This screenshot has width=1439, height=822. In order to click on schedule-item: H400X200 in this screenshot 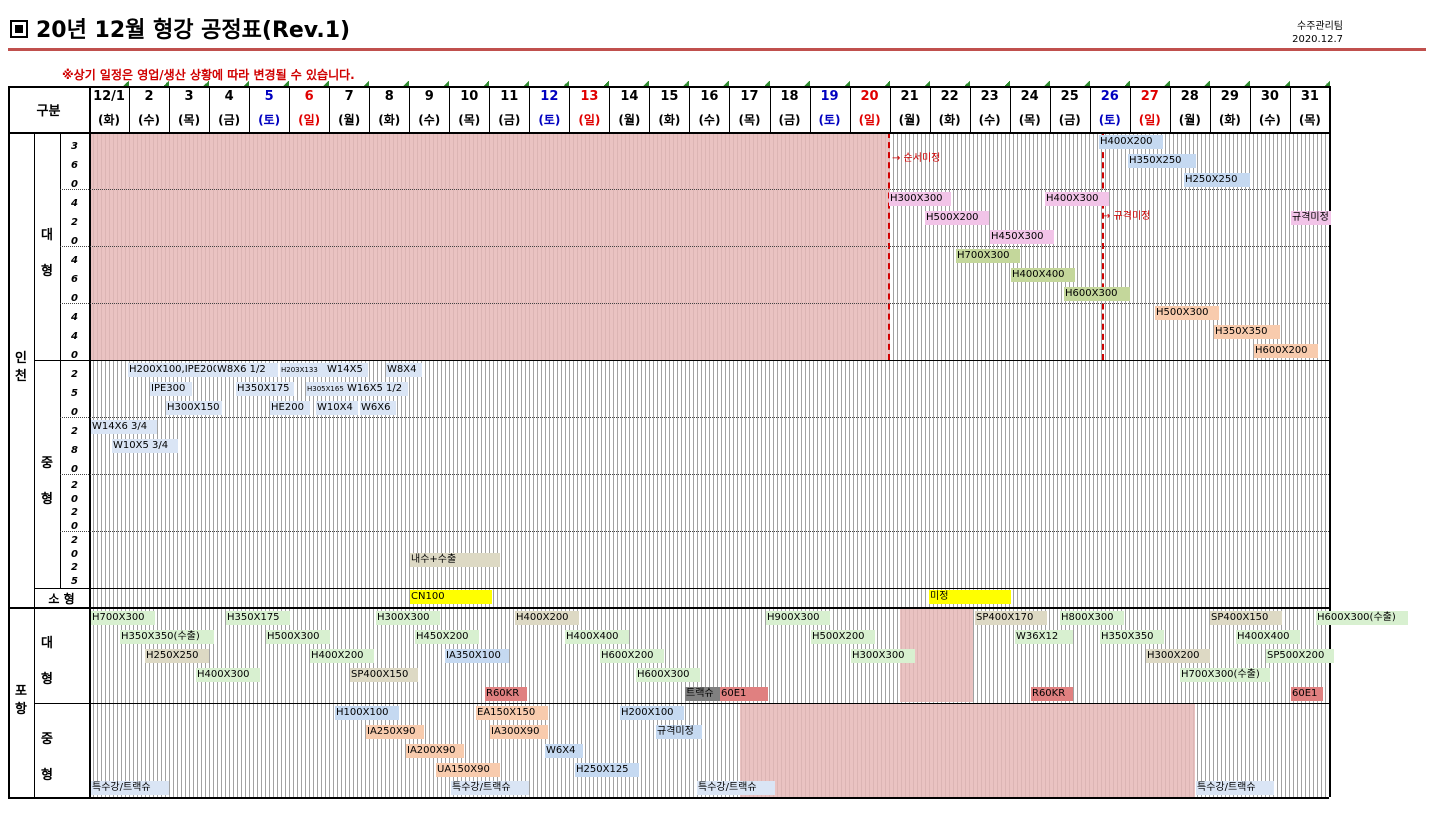, I will do `click(547, 618)`.